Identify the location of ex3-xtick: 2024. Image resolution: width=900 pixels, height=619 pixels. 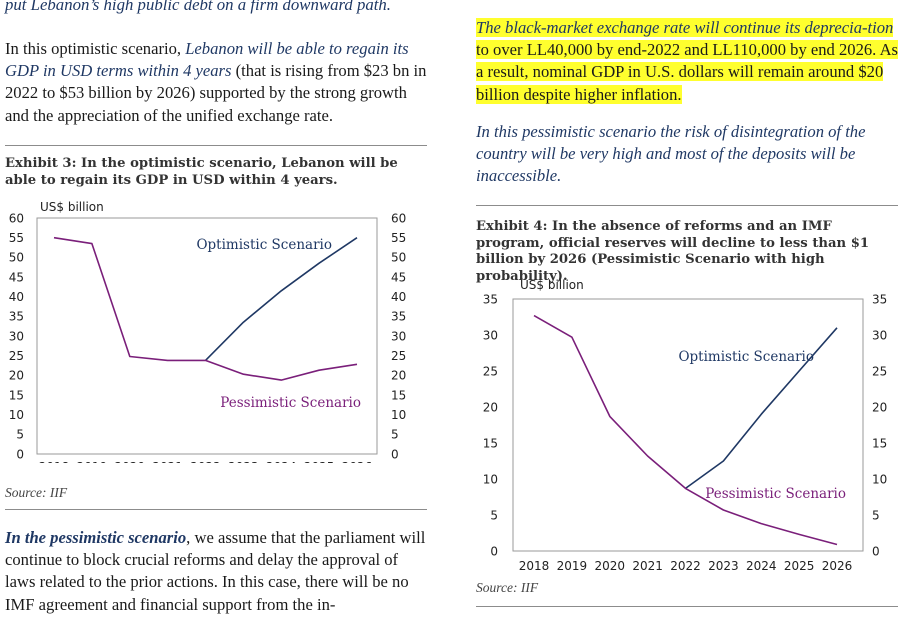
(281, 461).